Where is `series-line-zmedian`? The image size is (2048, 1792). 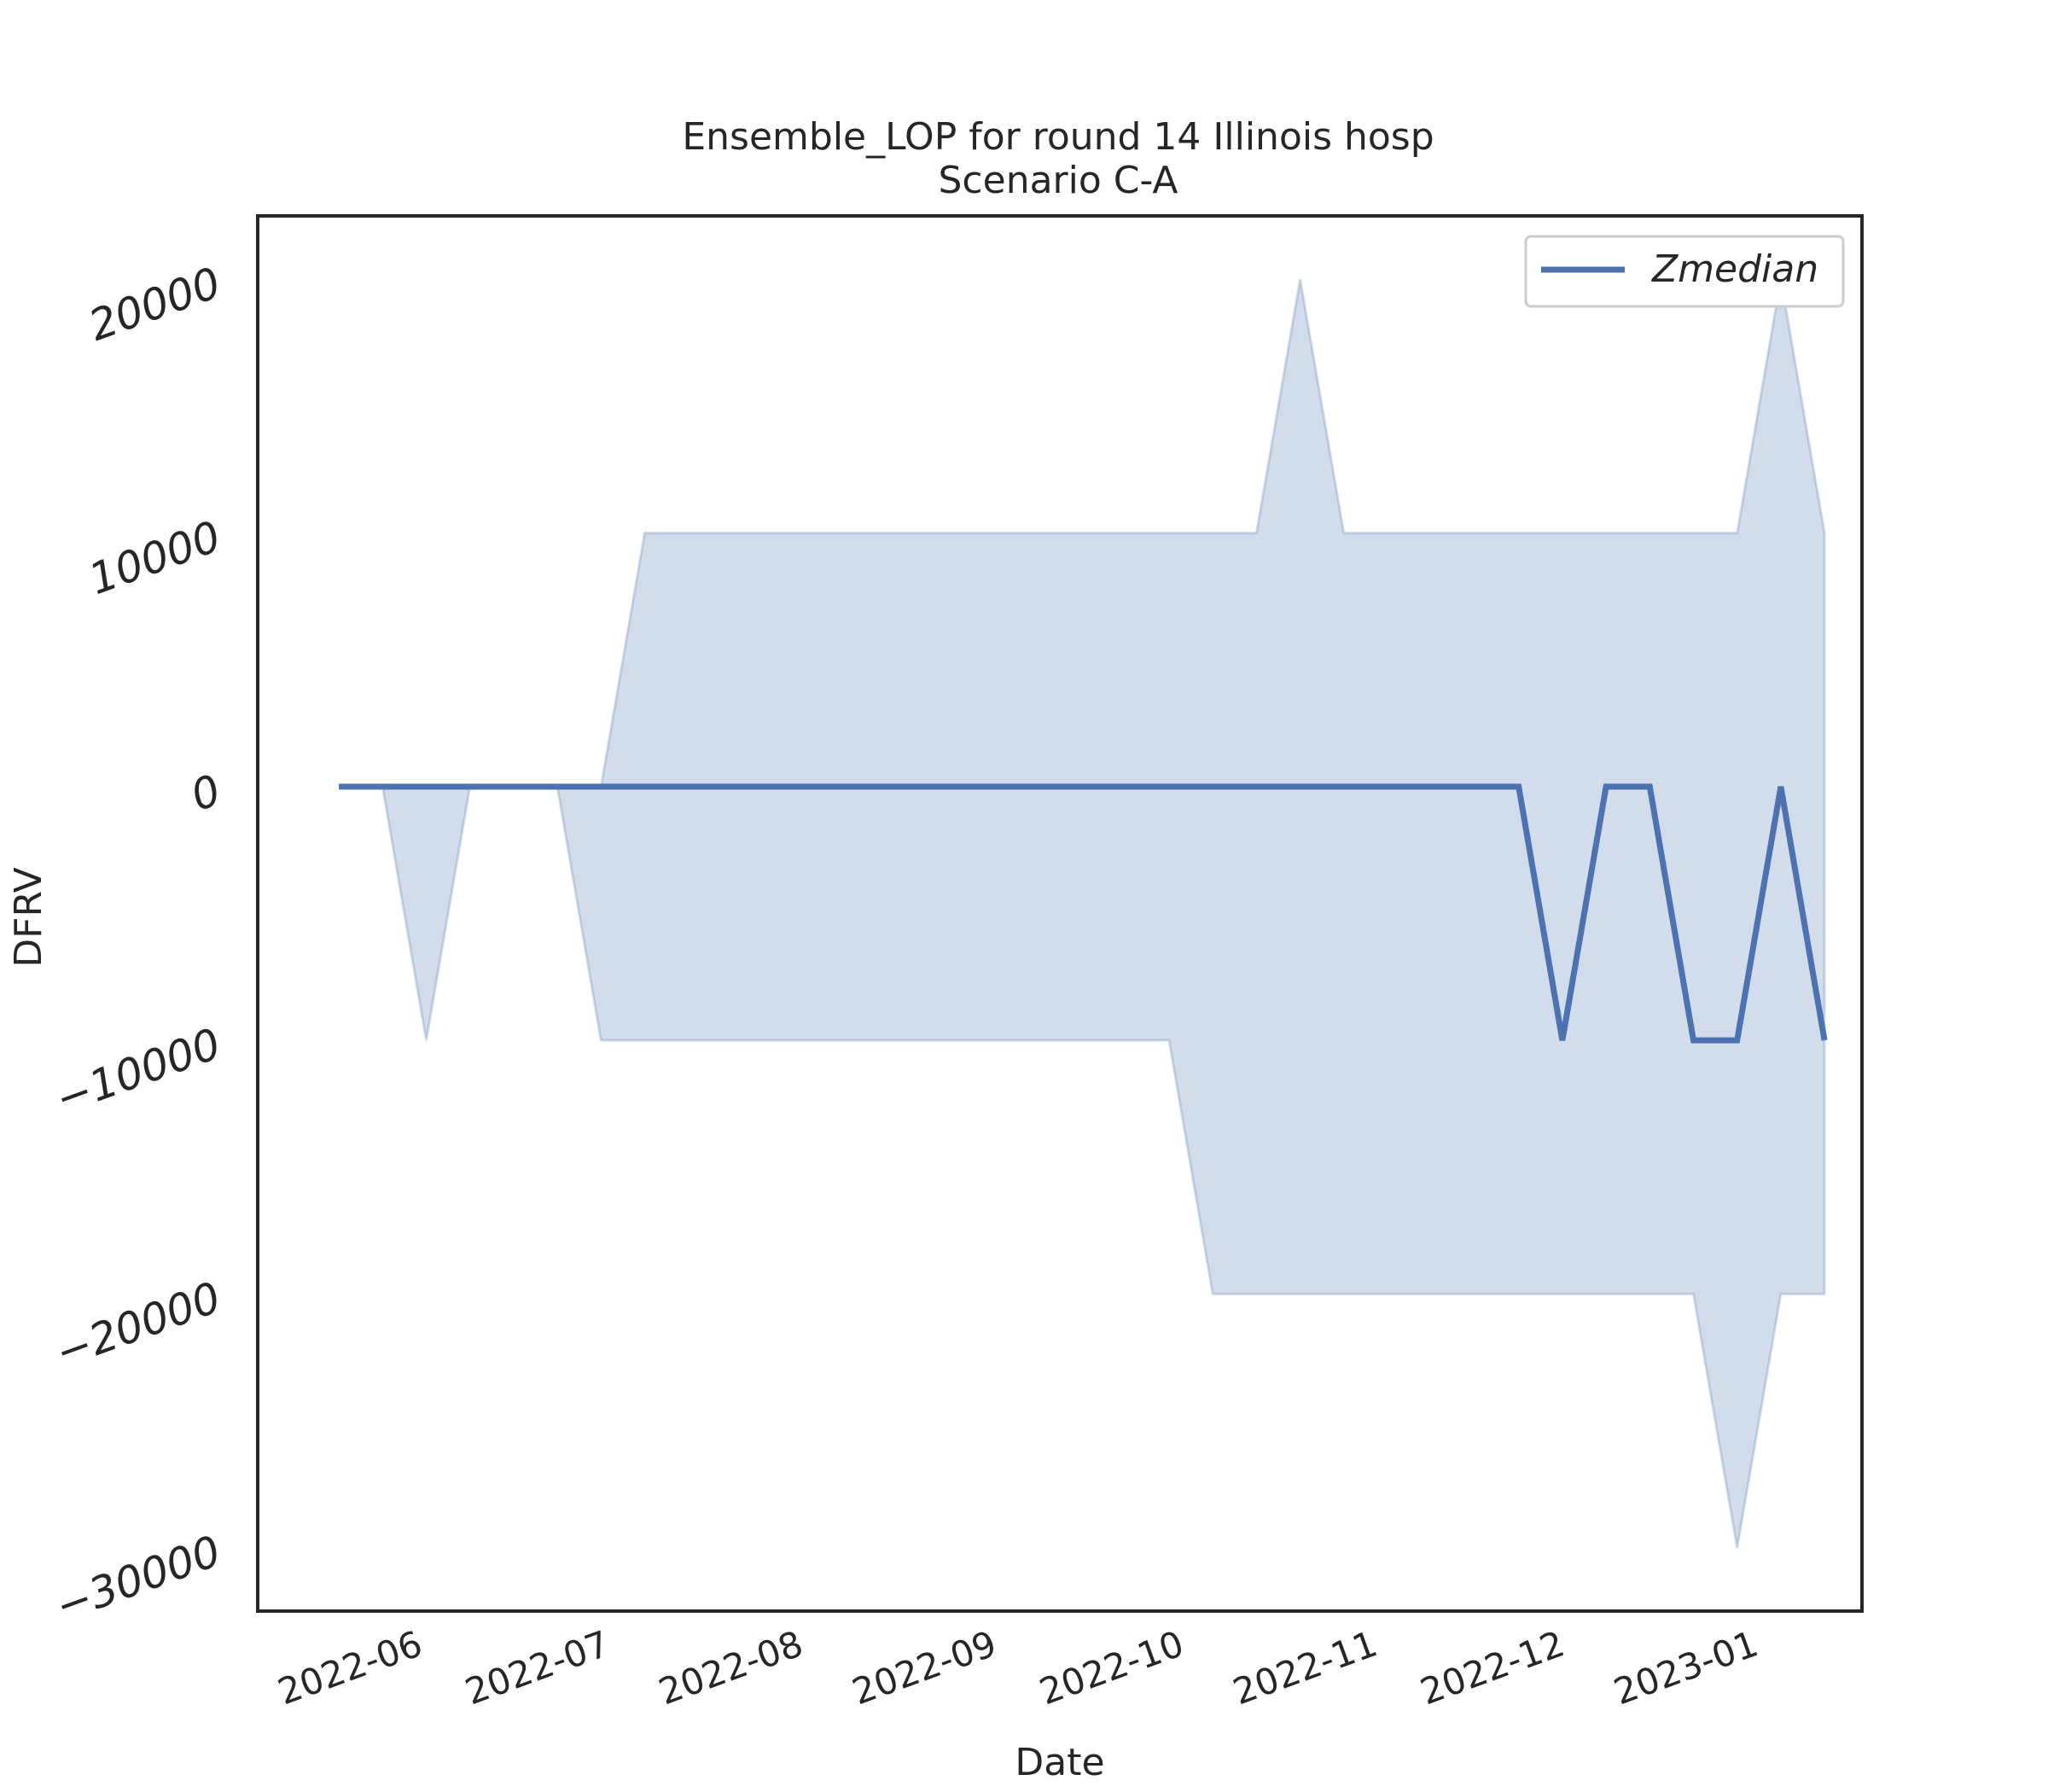 series-line-zmedian is located at coordinates (1083, 914).